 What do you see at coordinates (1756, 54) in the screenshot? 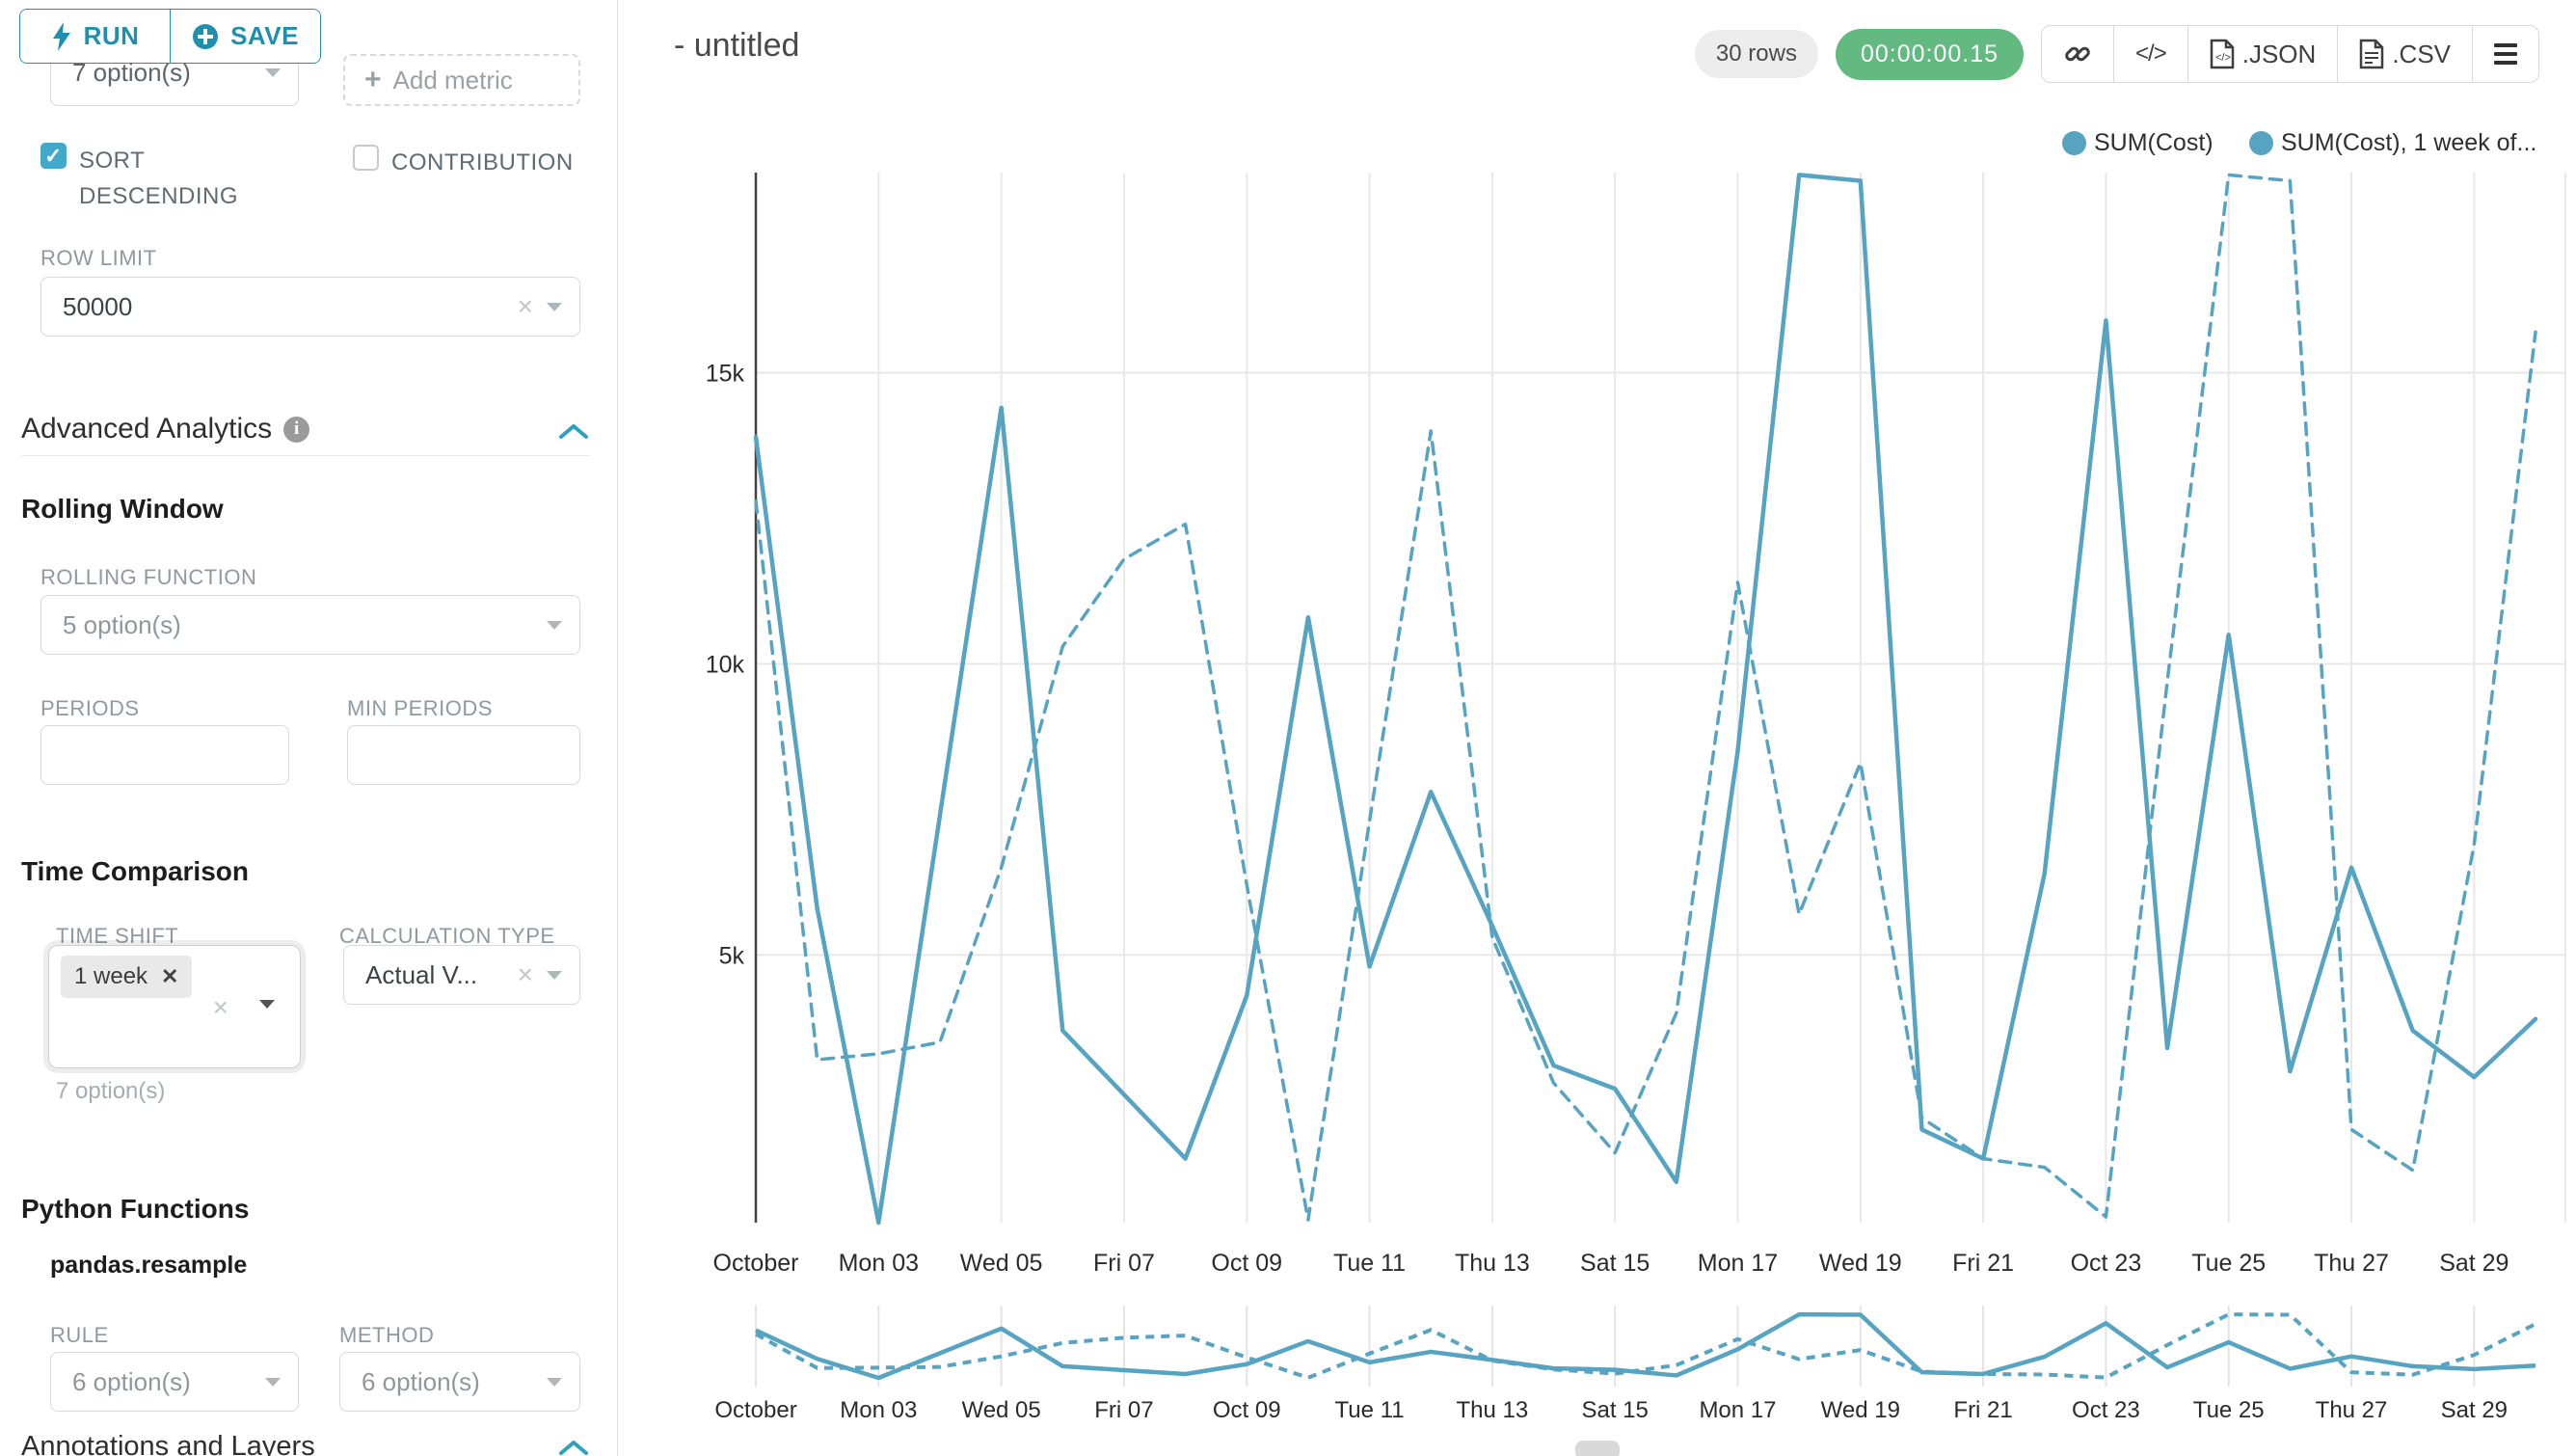
I see `rows-count-badge: 30 rows` at bounding box center [1756, 54].